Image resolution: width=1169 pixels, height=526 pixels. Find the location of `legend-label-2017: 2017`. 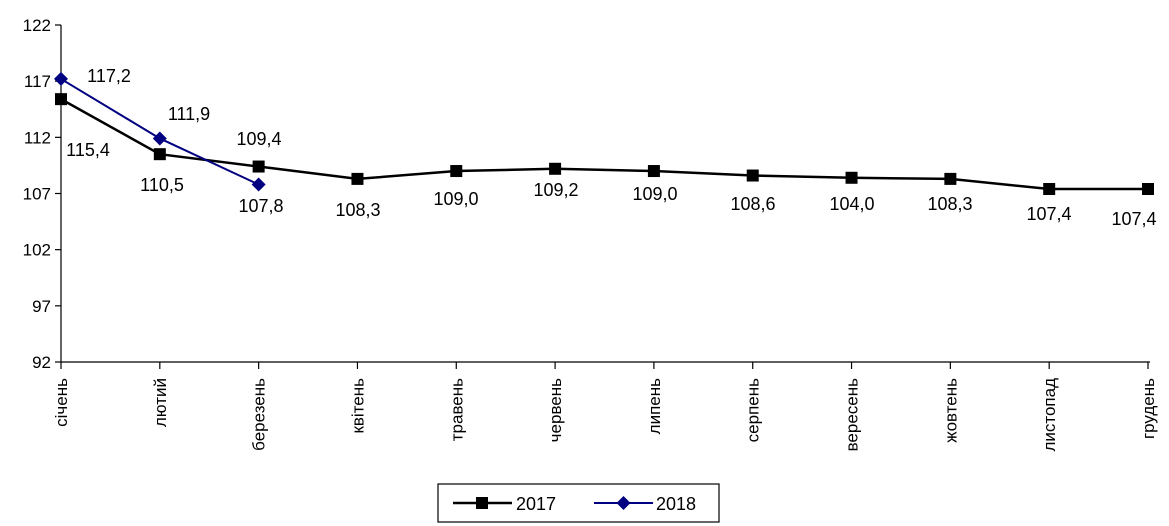

legend-label-2017: 2017 is located at coordinates (536, 504).